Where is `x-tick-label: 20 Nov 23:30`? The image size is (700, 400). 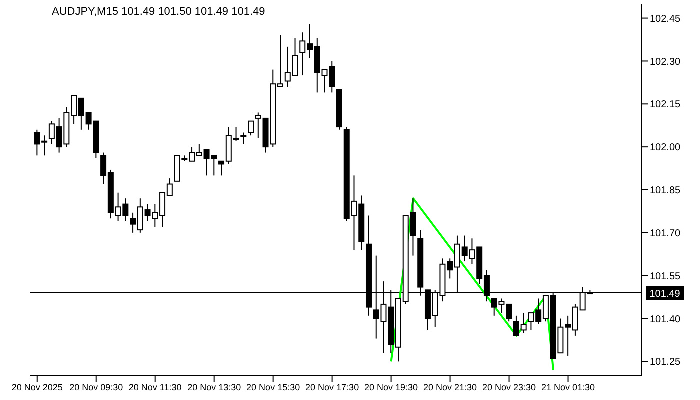 x-tick-label: 20 Nov 23:30 is located at coordinates (509, 387).